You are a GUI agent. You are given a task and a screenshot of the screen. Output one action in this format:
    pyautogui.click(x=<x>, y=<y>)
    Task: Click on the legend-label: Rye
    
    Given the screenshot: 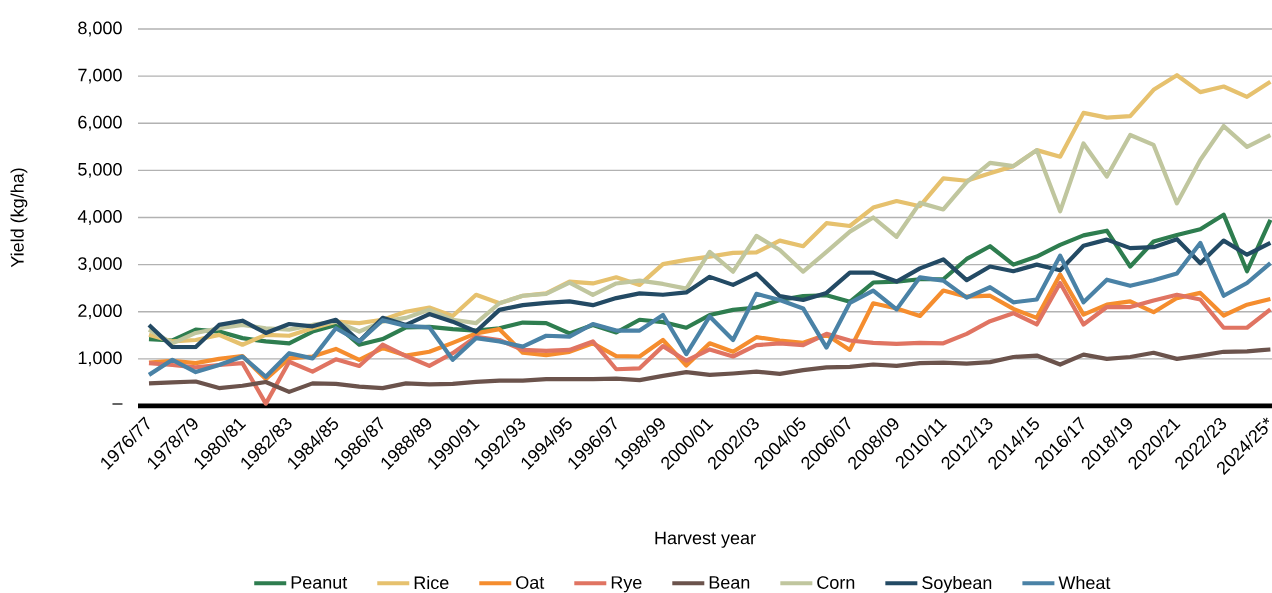 What is the action you would take?
    pyautogui.click(x=626, y=584)
    